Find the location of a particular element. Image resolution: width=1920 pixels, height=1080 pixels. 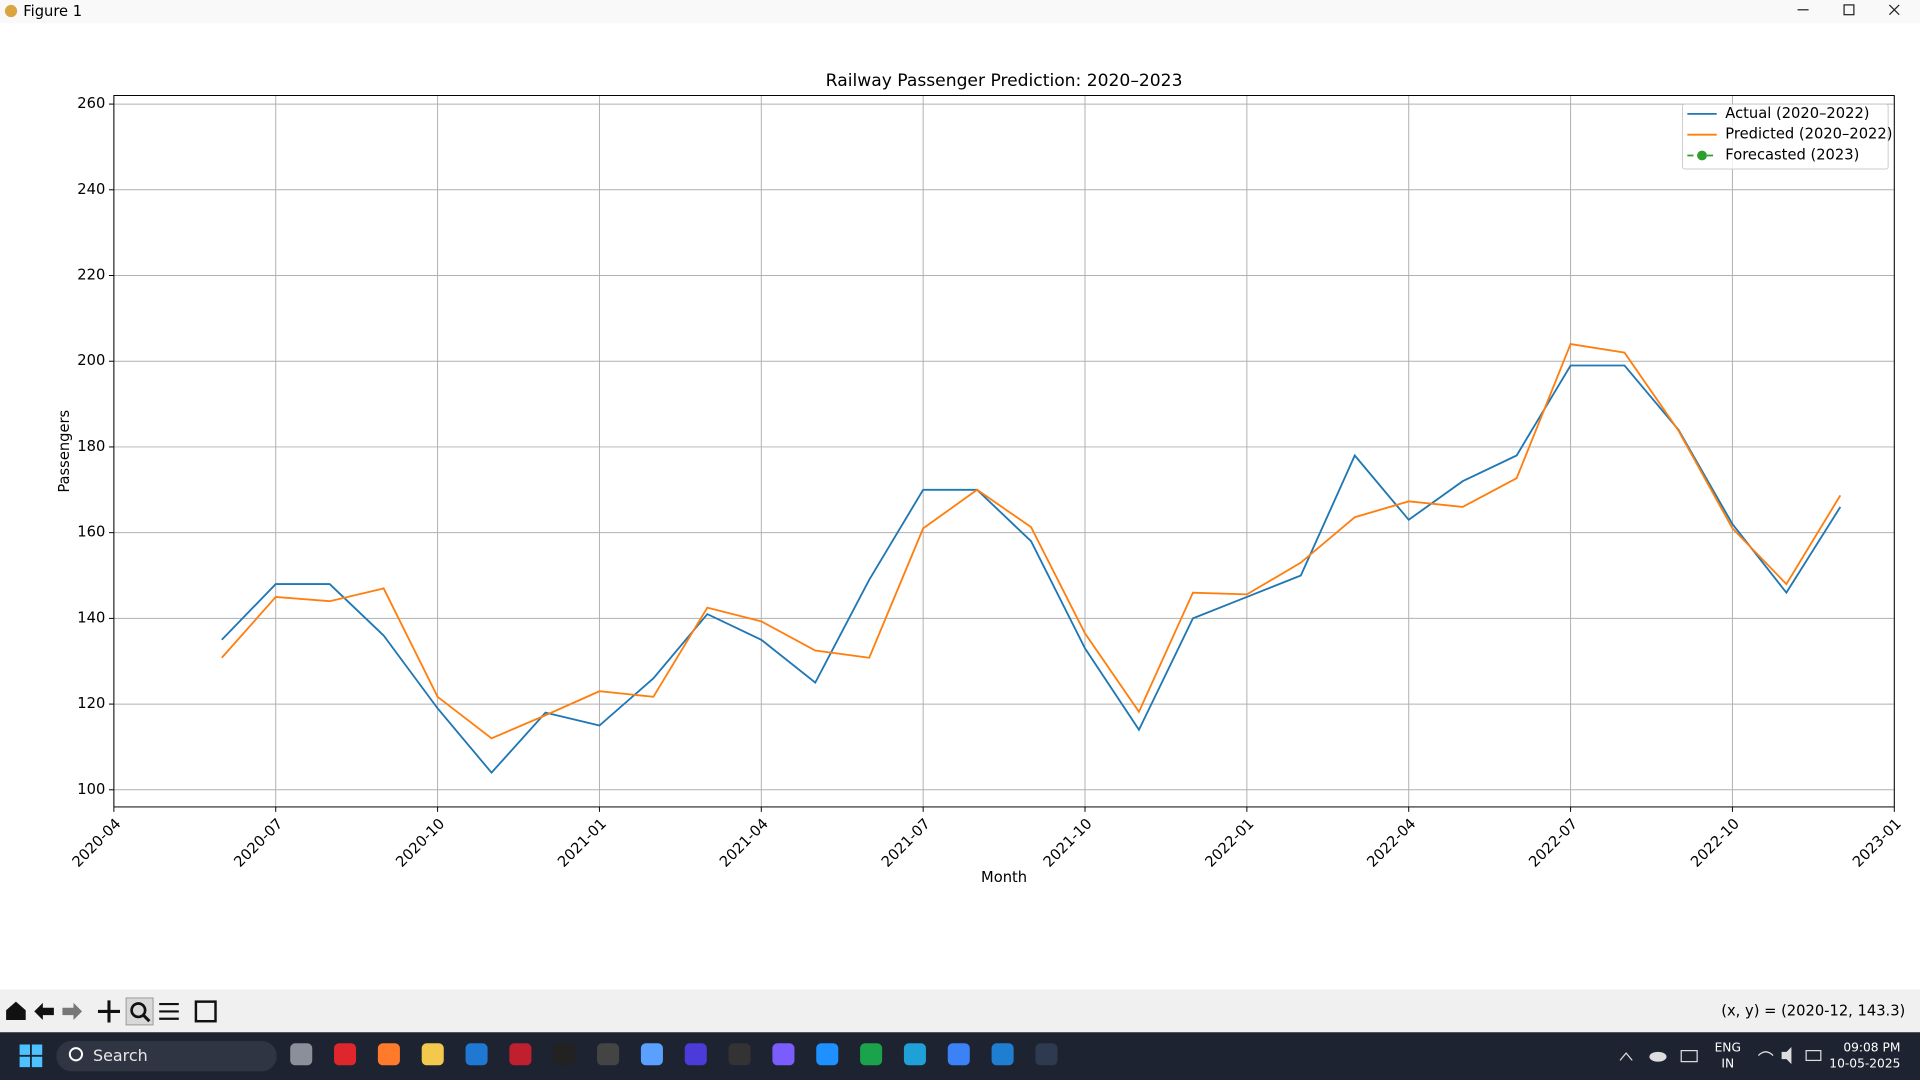

save-button is located at coordinates (205, 1011).